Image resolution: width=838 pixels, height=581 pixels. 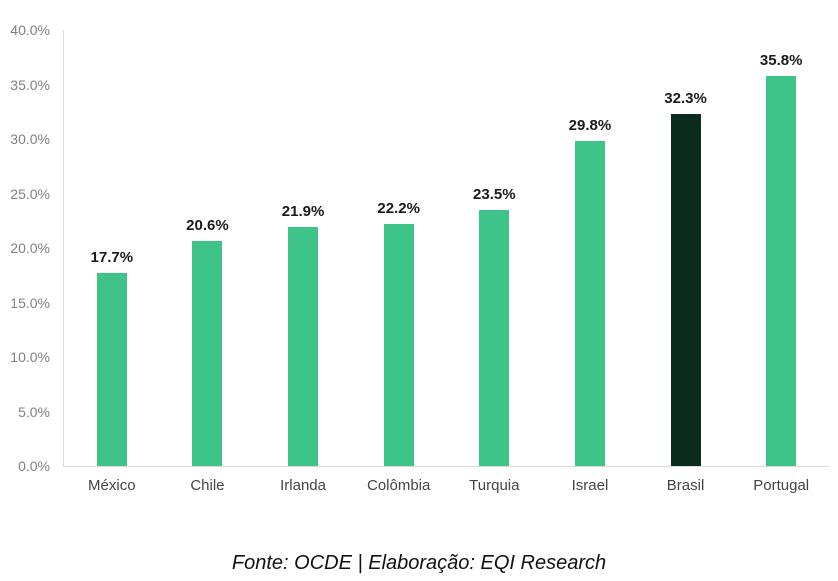 I want to click on bar-column-colombia: 22.2% Colômbia, so click(x=399, y=262).